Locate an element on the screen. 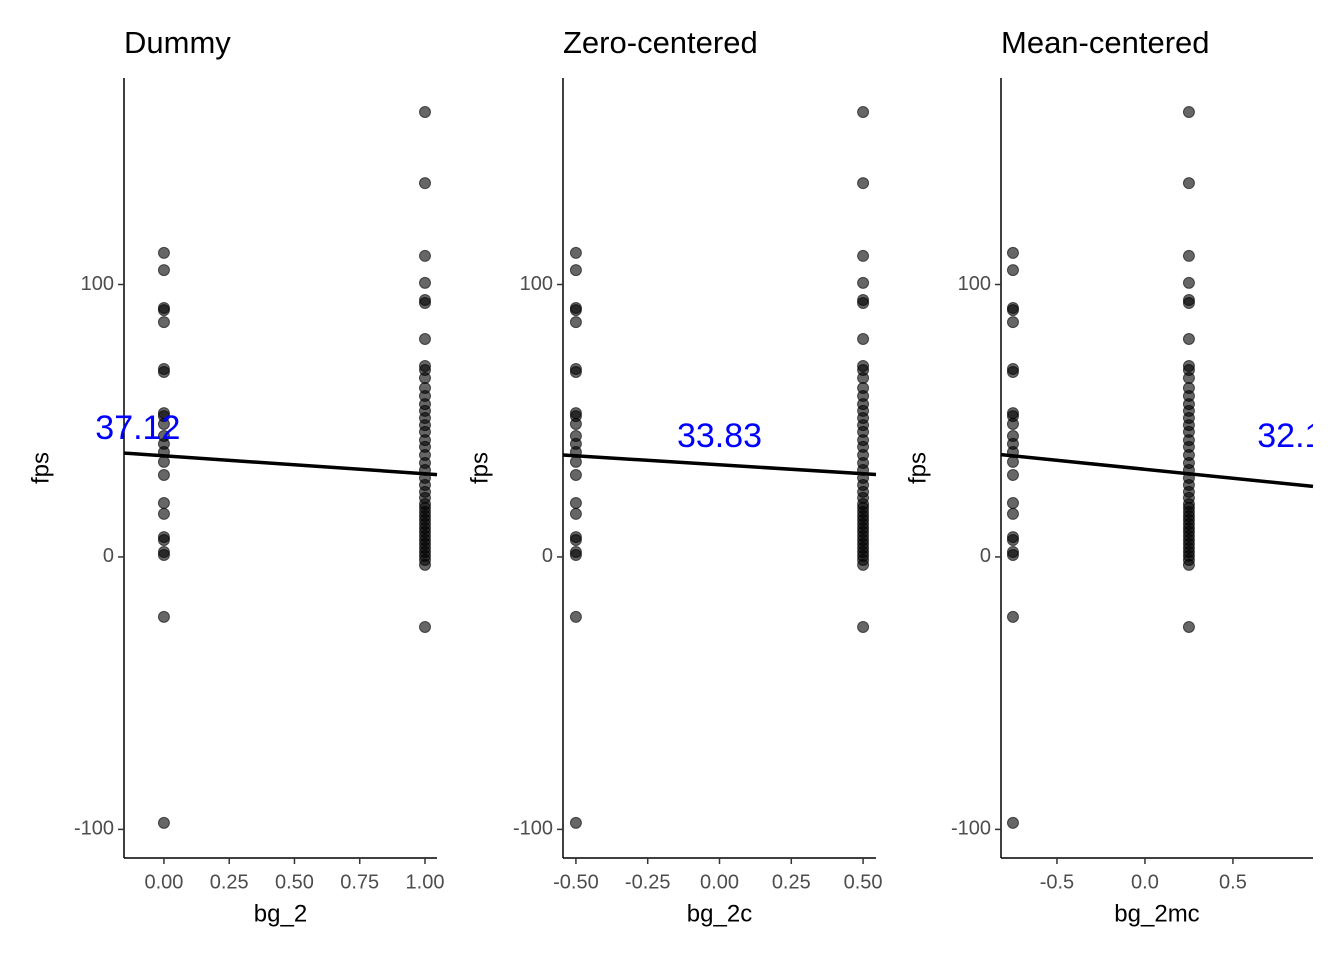 Image resolution: width=1344 pixels, height=960 pixels. x-axis-label: bg_2 is located at coordinates (280, 913).